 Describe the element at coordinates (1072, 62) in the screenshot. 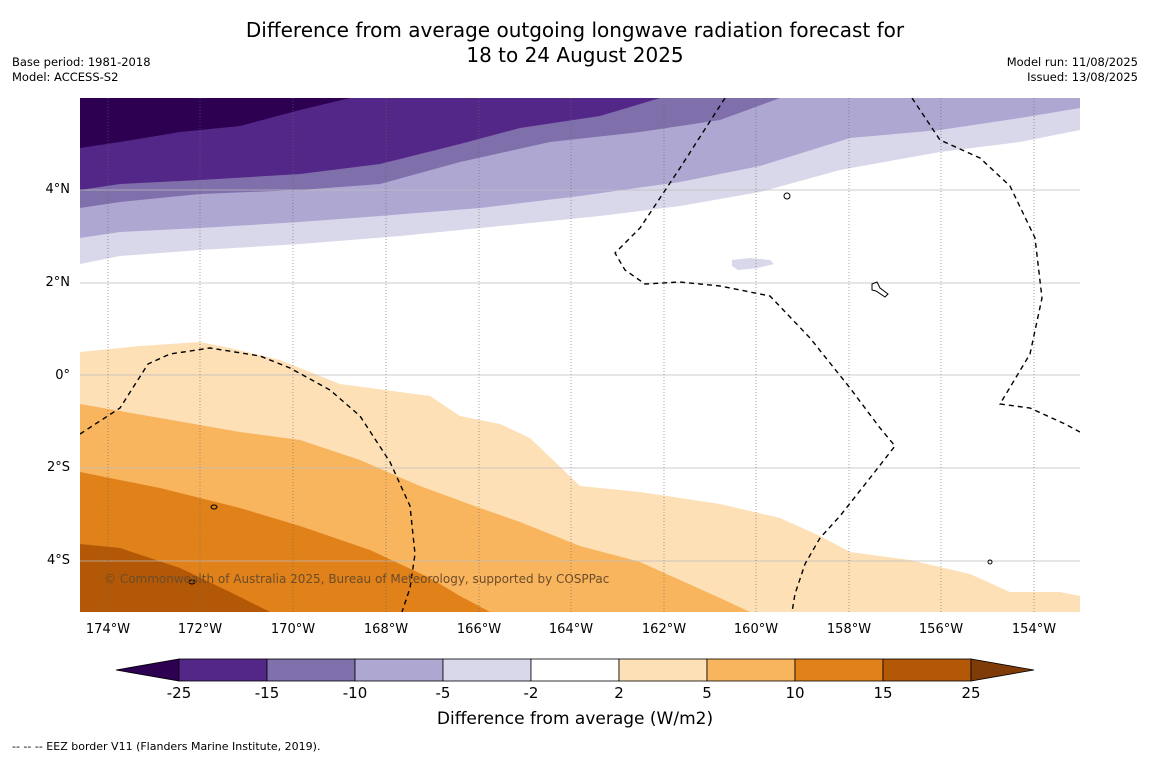

I see `model-run-label: Model run: 11/08/2025` at that location.